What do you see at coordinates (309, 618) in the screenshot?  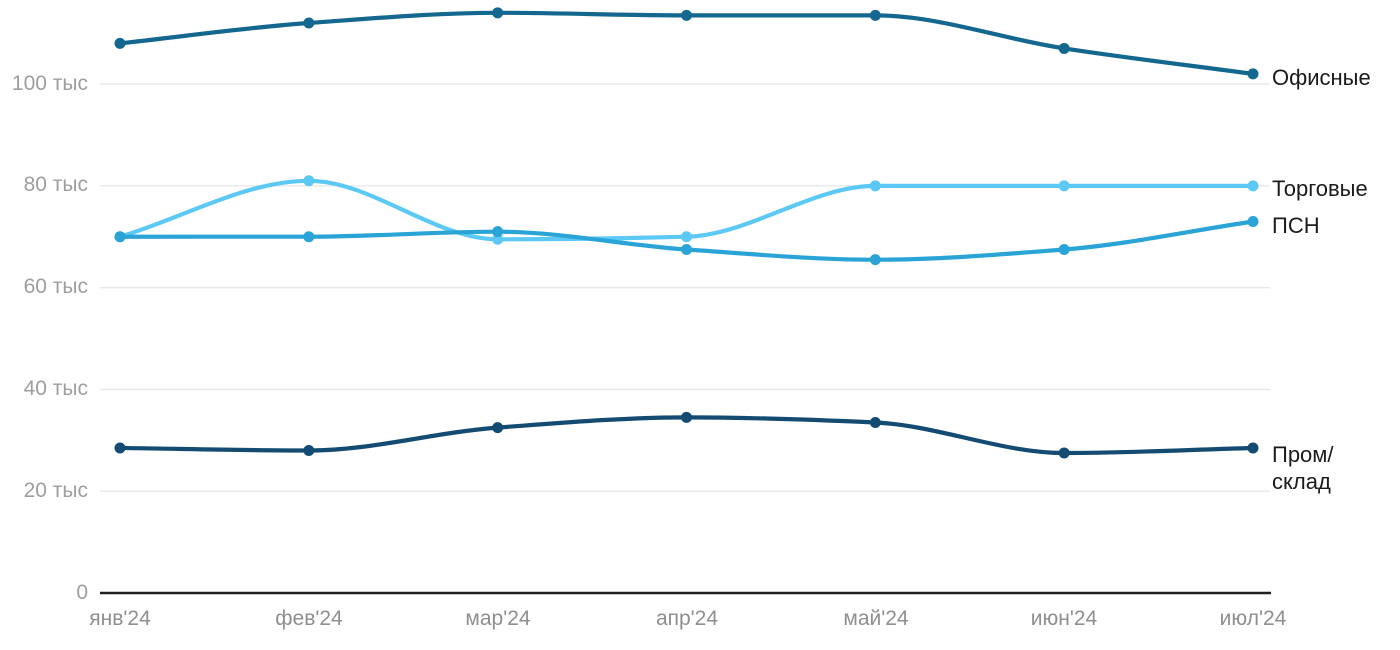 I see `x-tick-feb: фев'24` at bounding box center [309, 618].